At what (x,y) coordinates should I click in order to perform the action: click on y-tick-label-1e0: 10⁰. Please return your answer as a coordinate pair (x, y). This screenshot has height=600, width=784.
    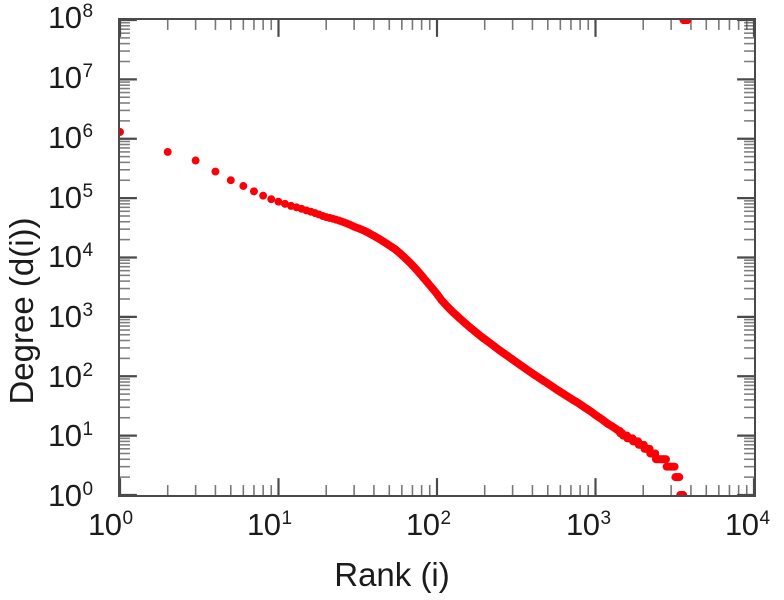
    Looking at the image, I should click on (70, 495).